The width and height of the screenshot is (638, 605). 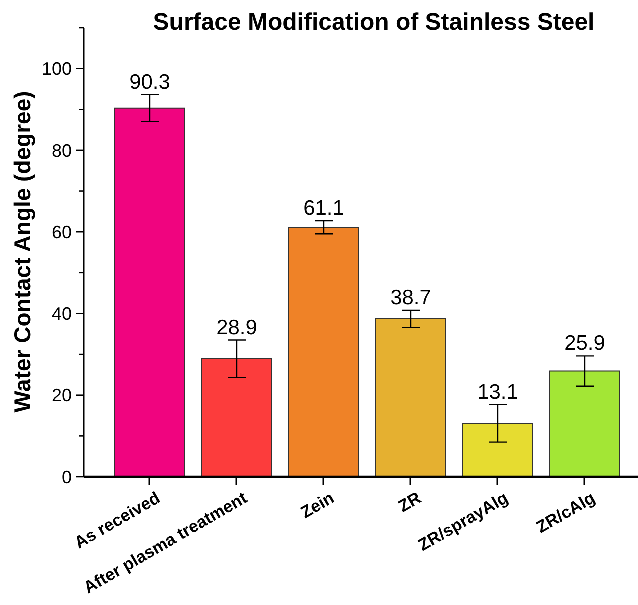 I want to click on y-tick-label: 80, so click(x=62, y=150).